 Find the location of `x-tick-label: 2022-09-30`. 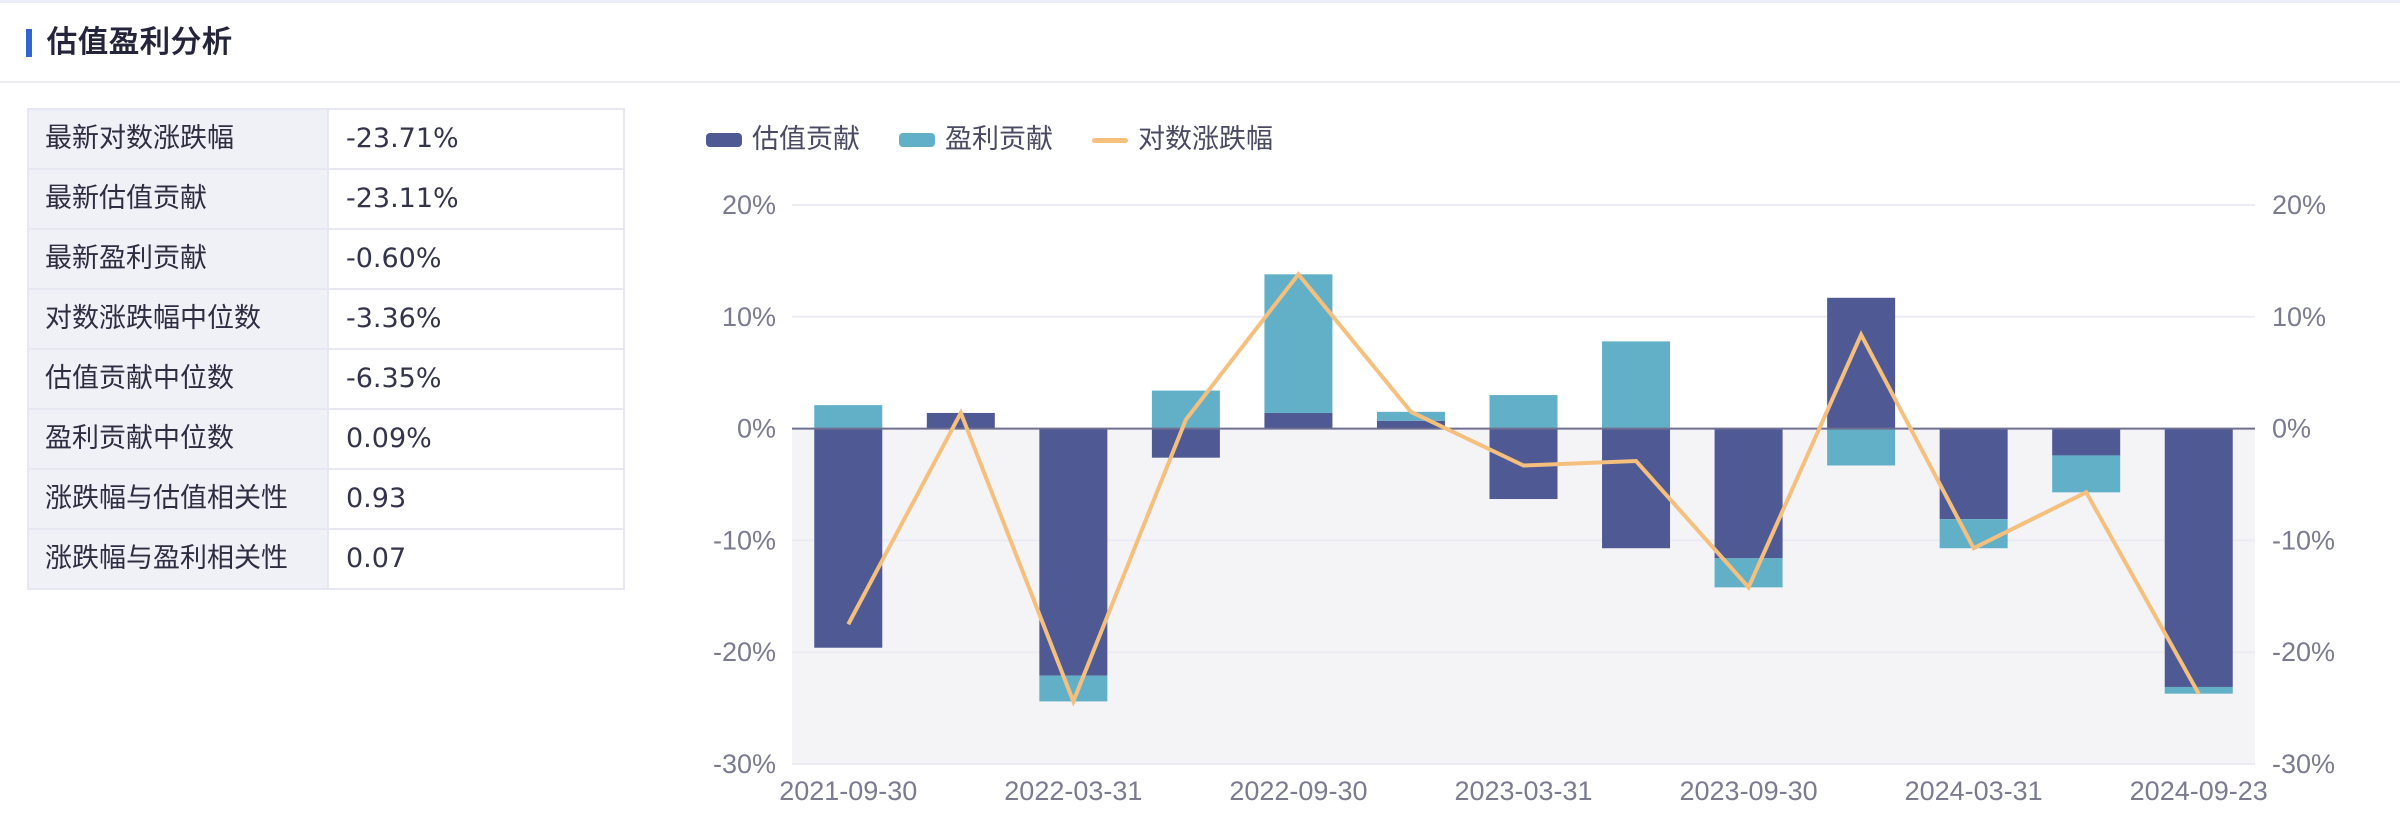

x-tick-label: 2022-09-30 is located at coordinates (1298, 791).